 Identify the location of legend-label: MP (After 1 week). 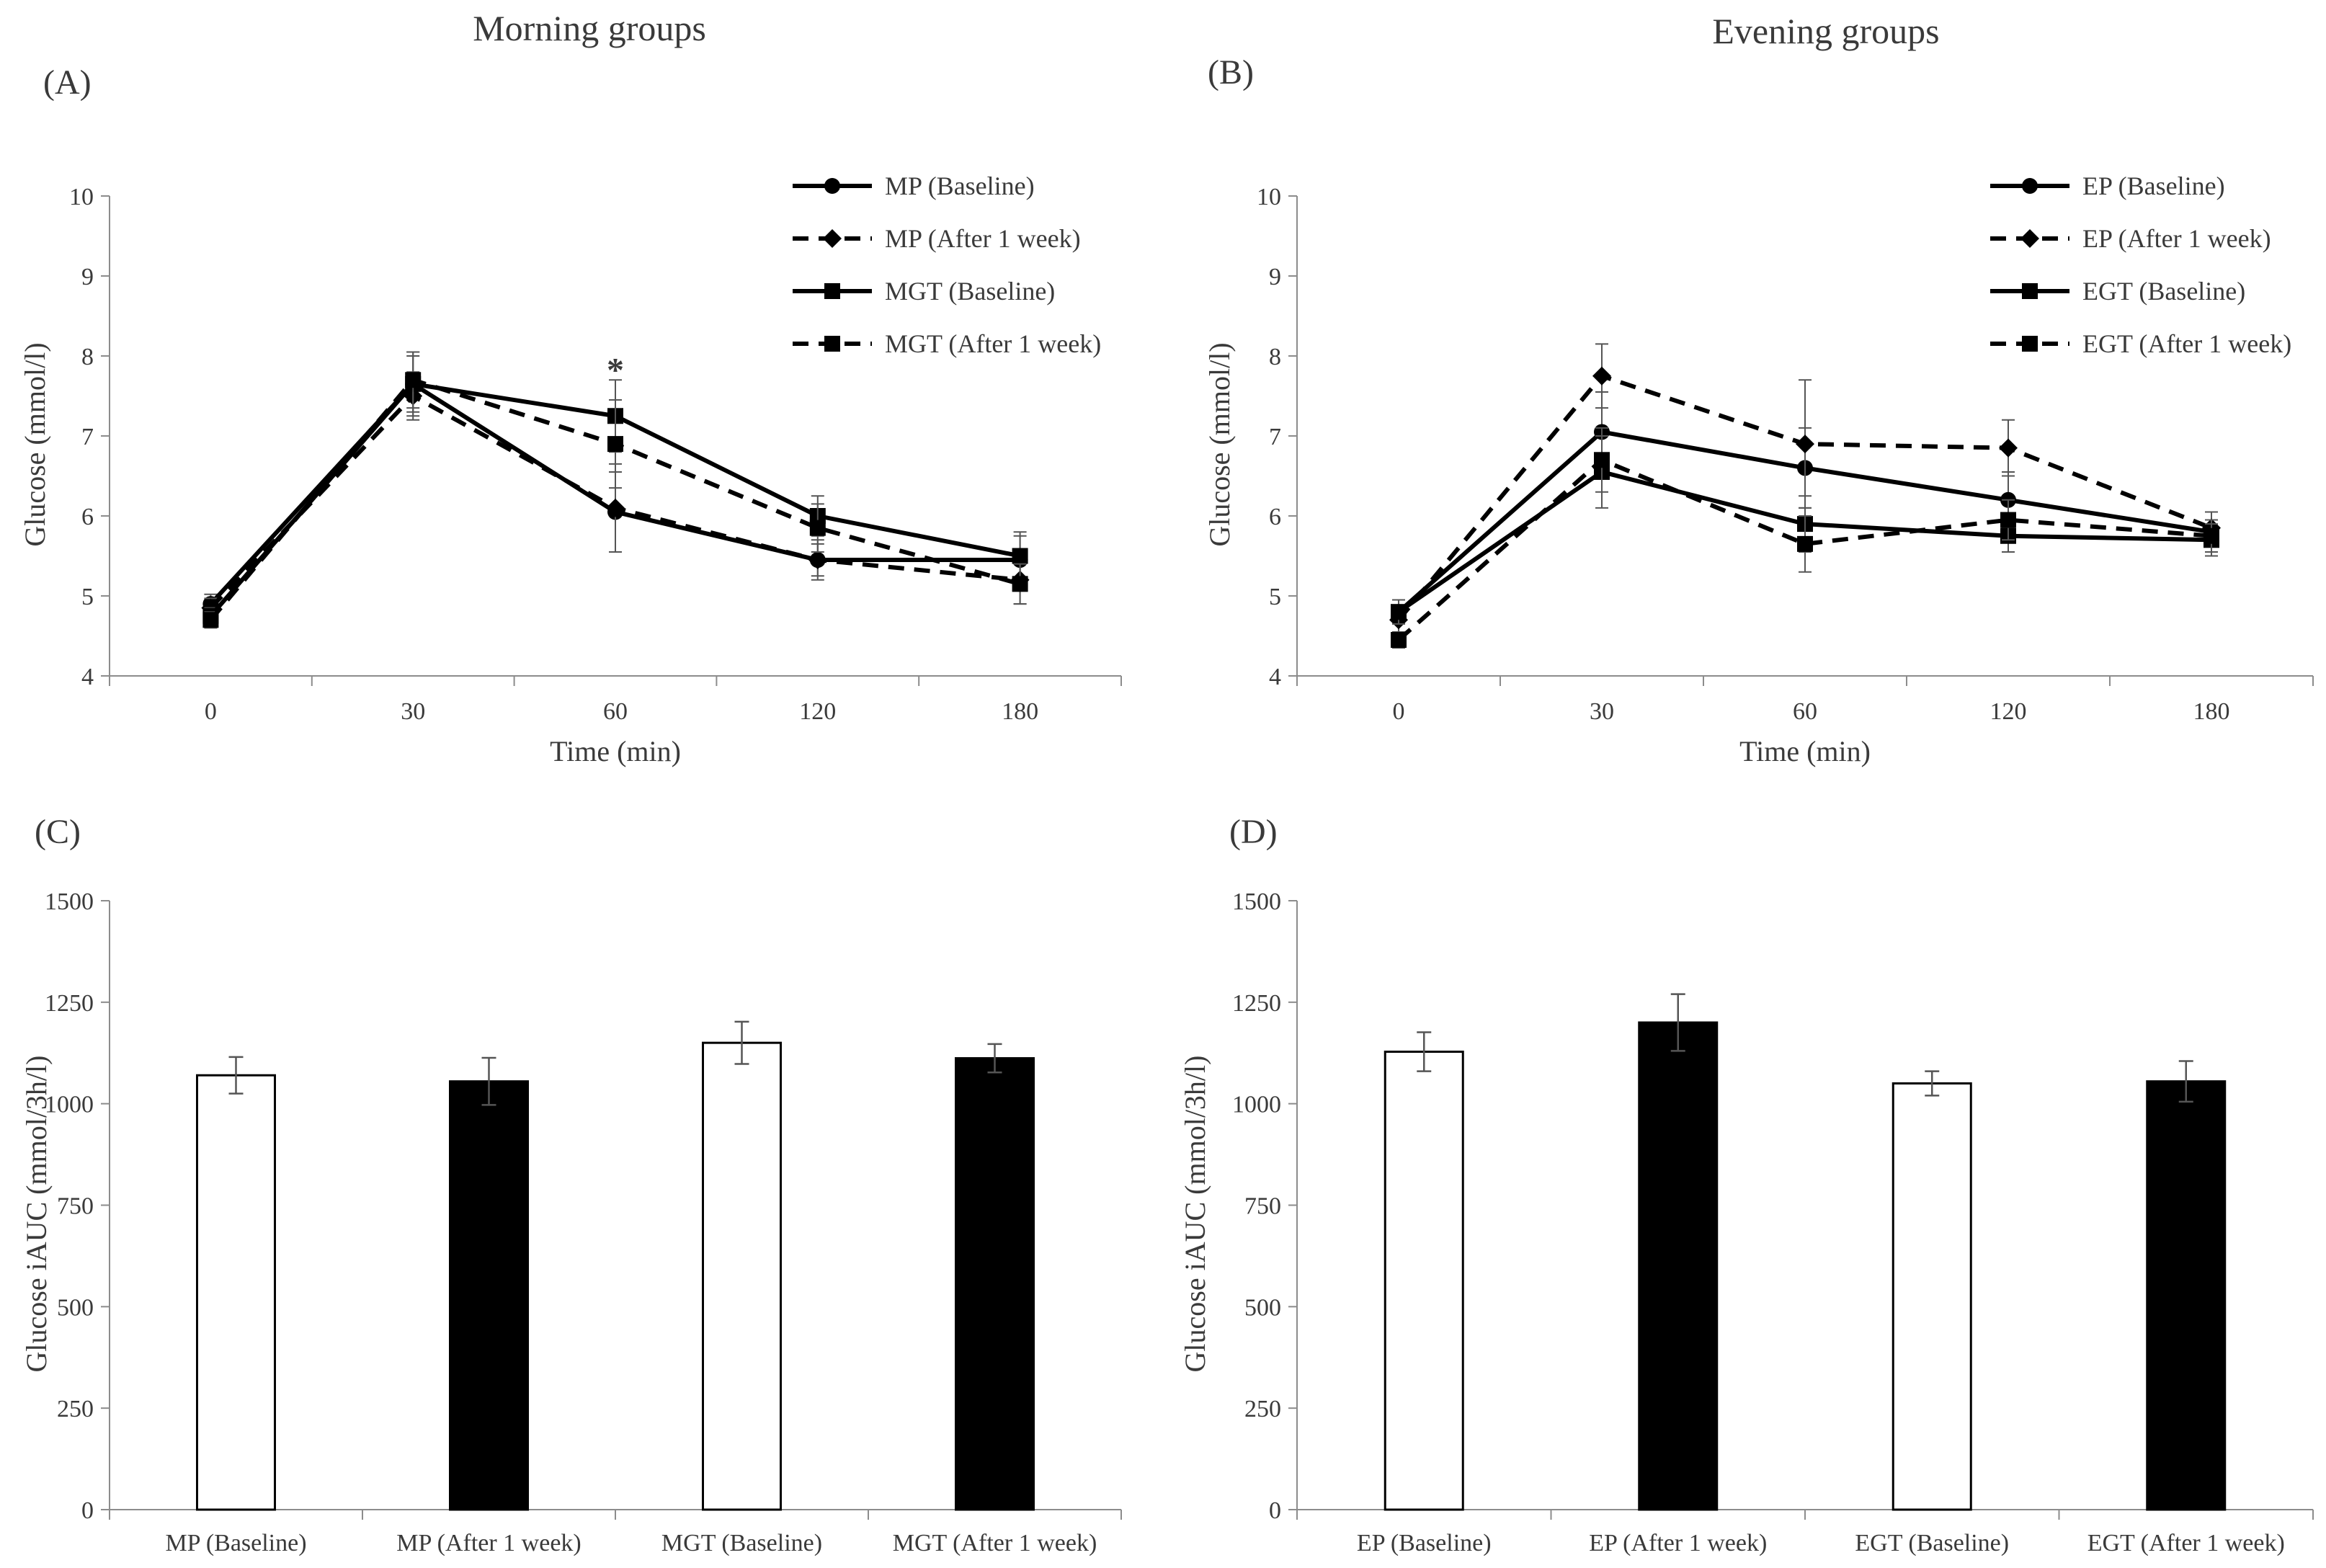
(983, 238).